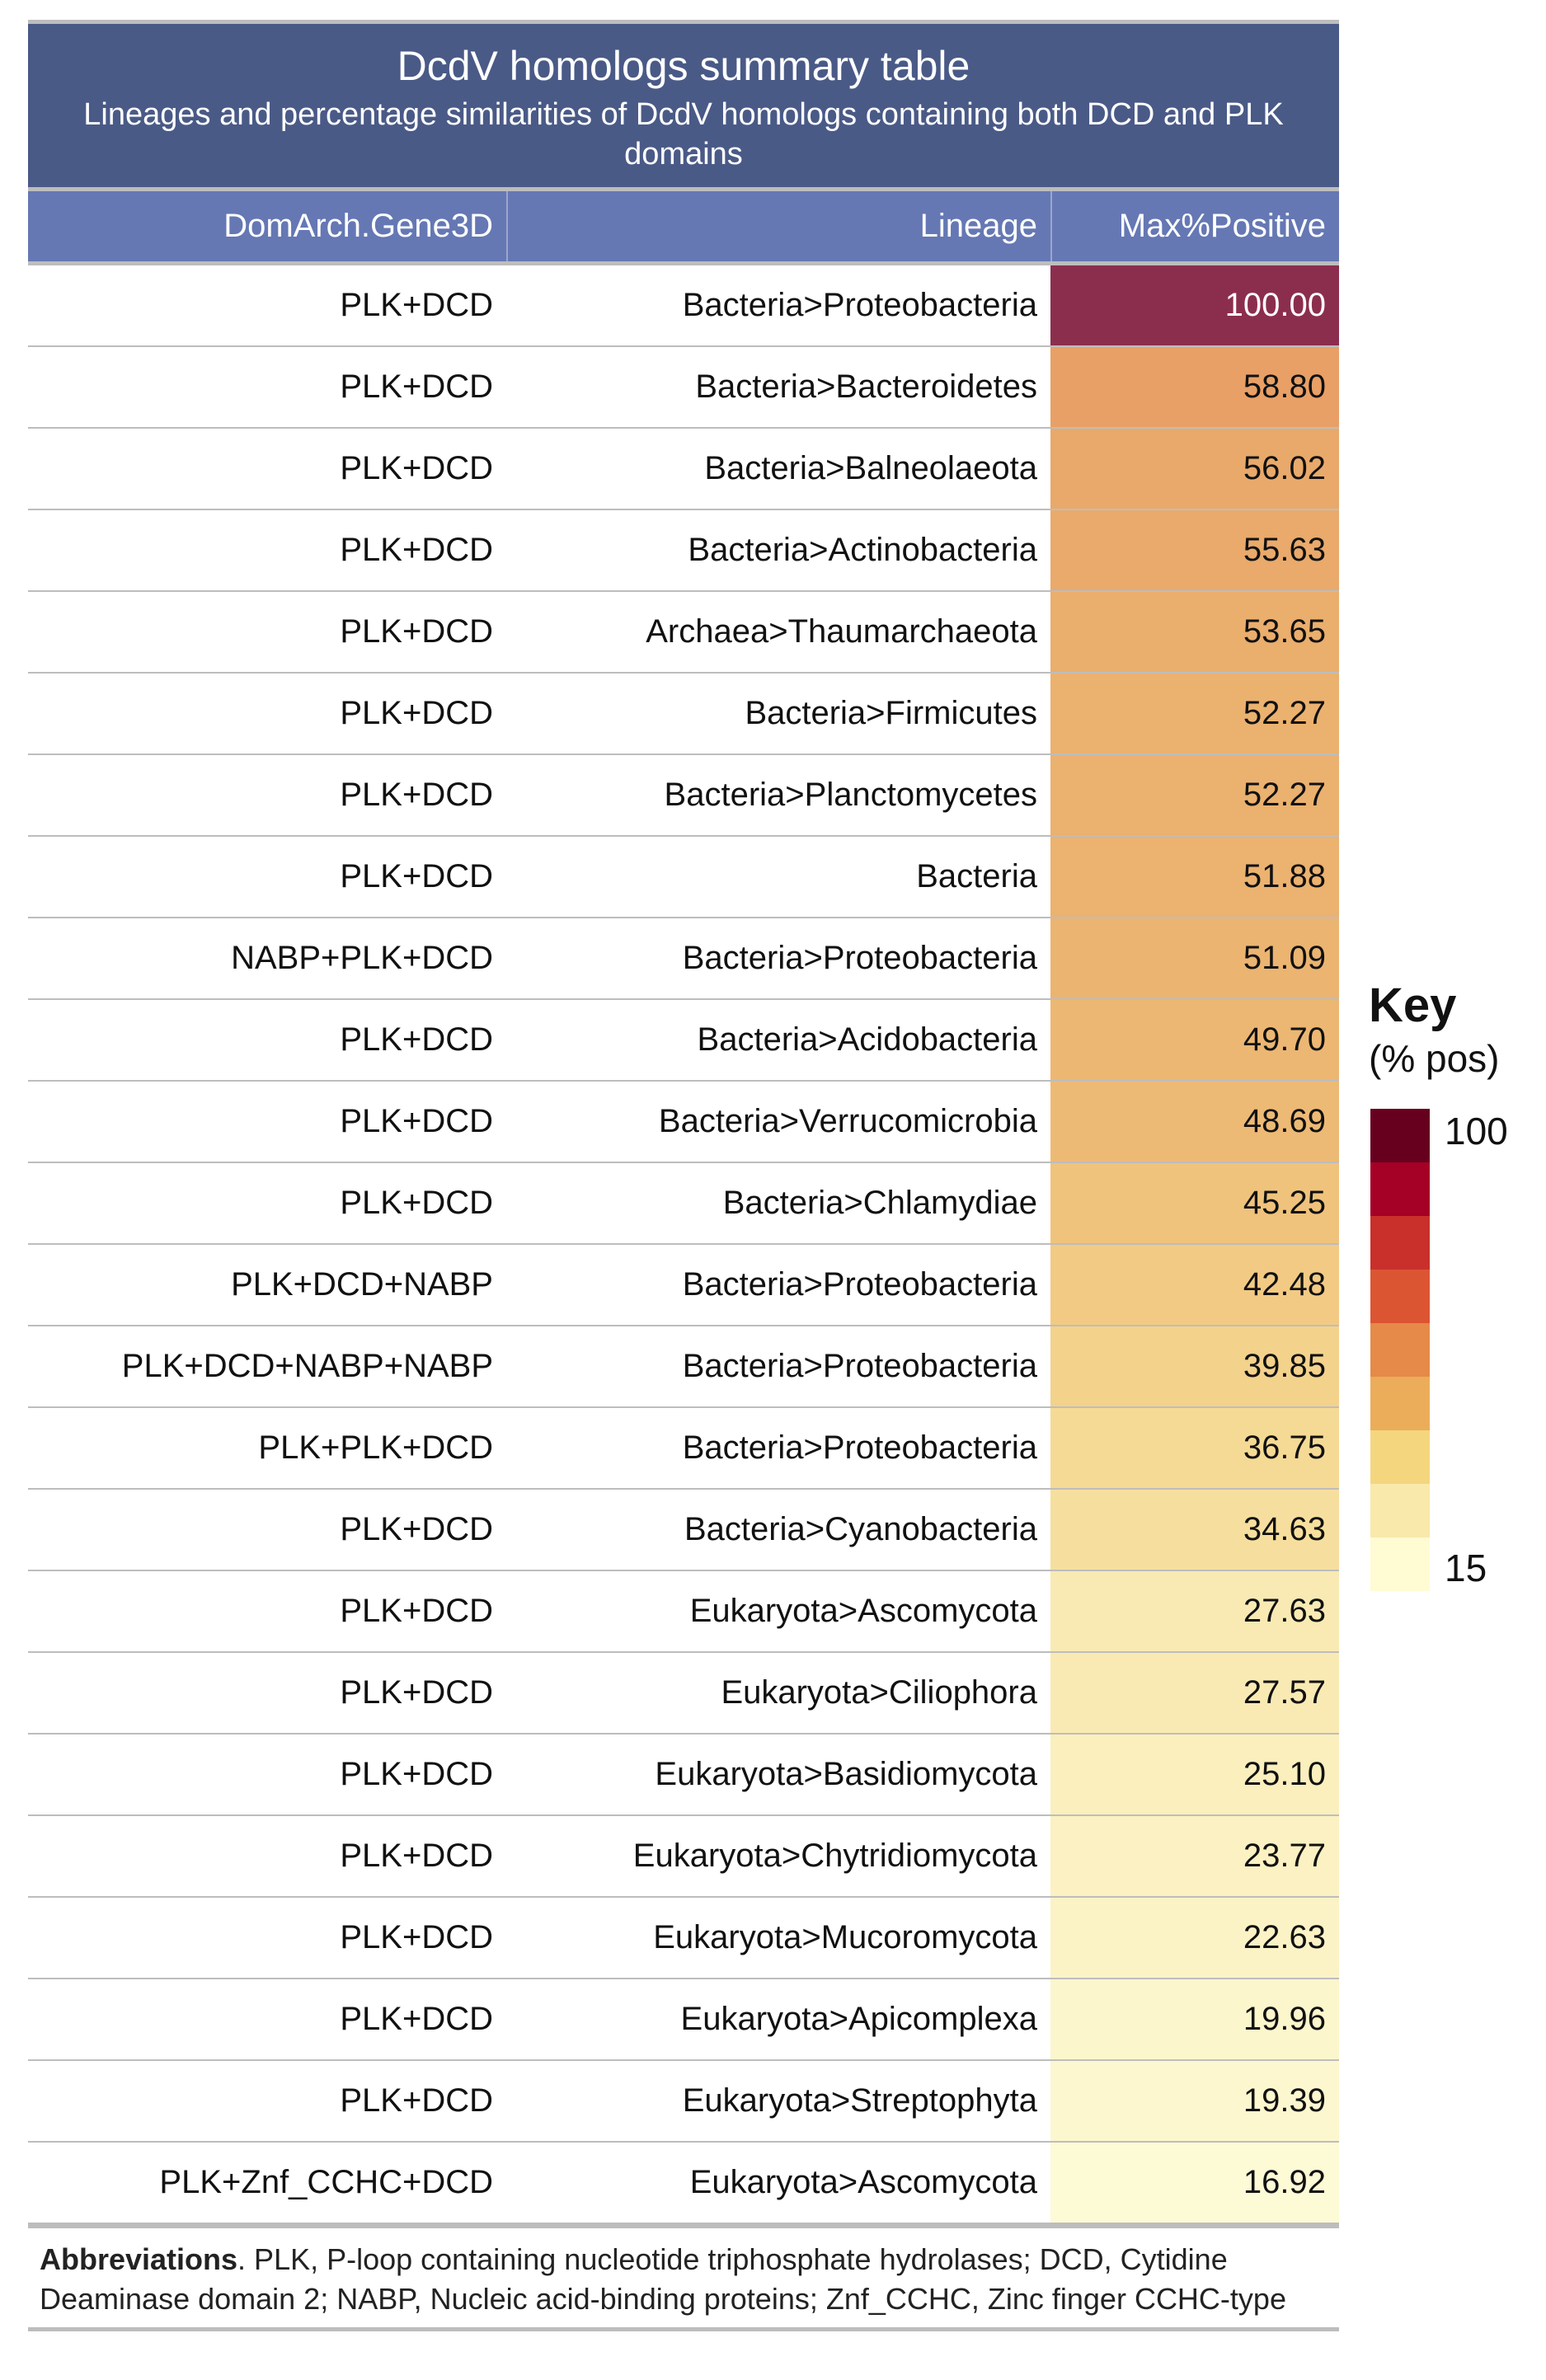 The height and width of the screenshot is (2380, 1546). I want to click on key-max-label: 100, so click(1476, 1131).